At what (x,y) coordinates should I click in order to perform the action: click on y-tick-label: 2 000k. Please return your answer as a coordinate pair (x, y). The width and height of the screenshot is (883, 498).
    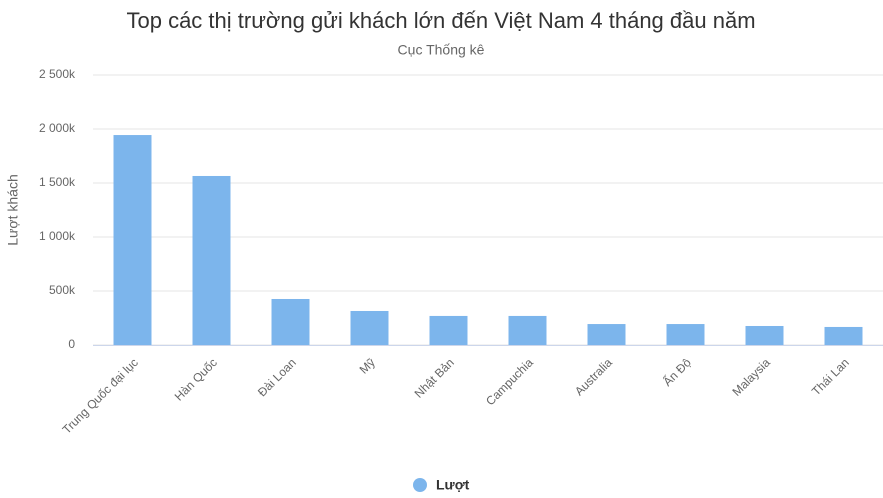
    Looking at the image, I should click on (57, 128).